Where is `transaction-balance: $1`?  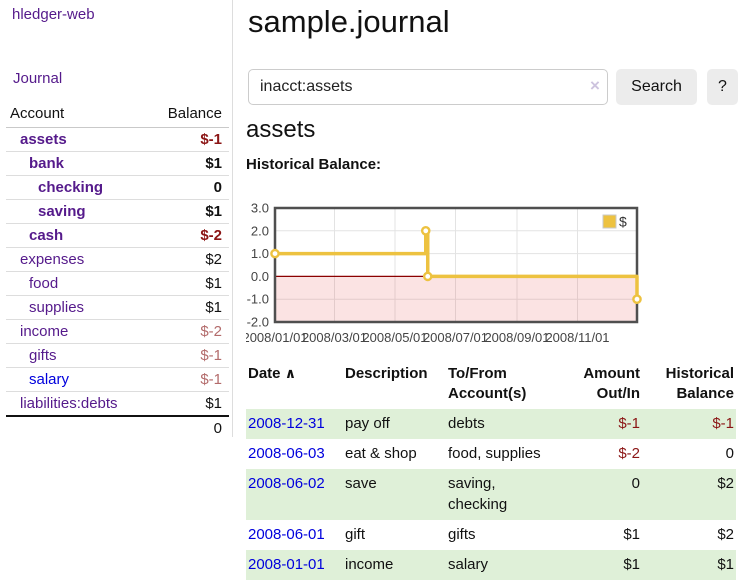 transaction-balance: $1 is located at coordinates (689, 564).